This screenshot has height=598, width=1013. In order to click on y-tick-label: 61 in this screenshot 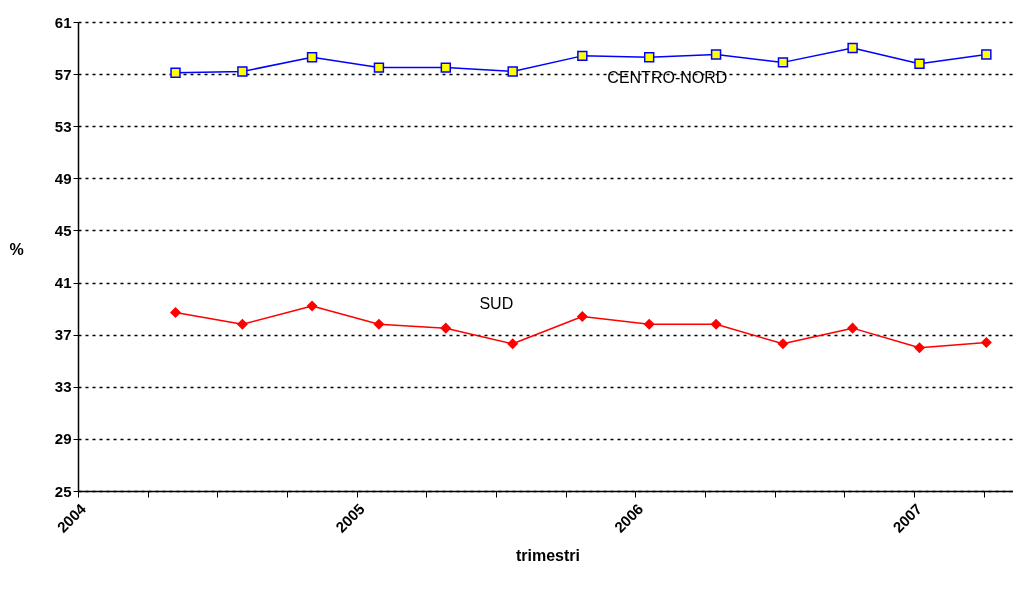, I will do `click(63, 22)`.